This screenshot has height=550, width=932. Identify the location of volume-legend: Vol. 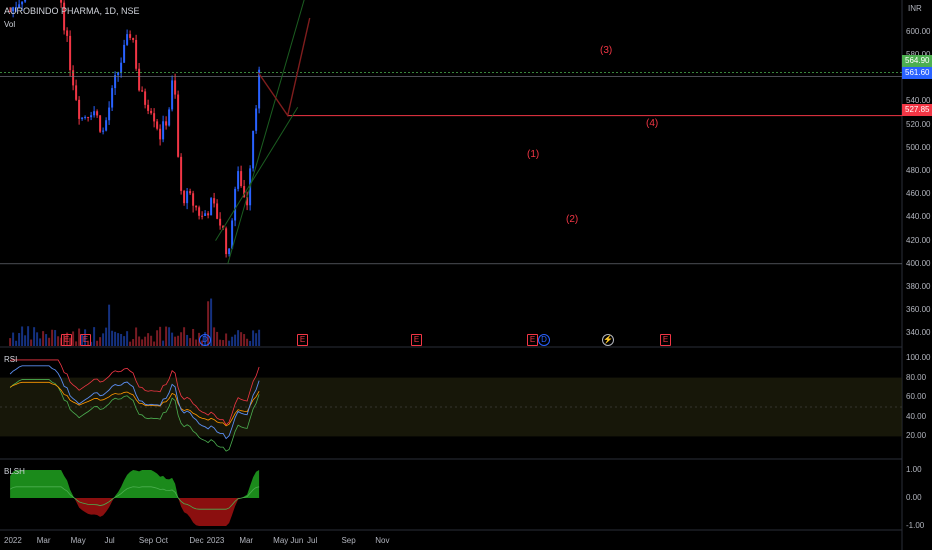
(10, 24).